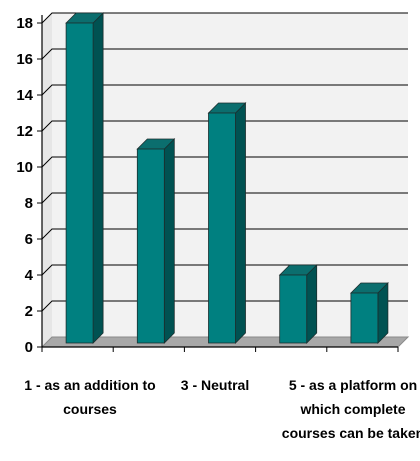  Describe the element at coordinates (29, 311) in the screenshot. I see `y-tick-label: 2` at that location.